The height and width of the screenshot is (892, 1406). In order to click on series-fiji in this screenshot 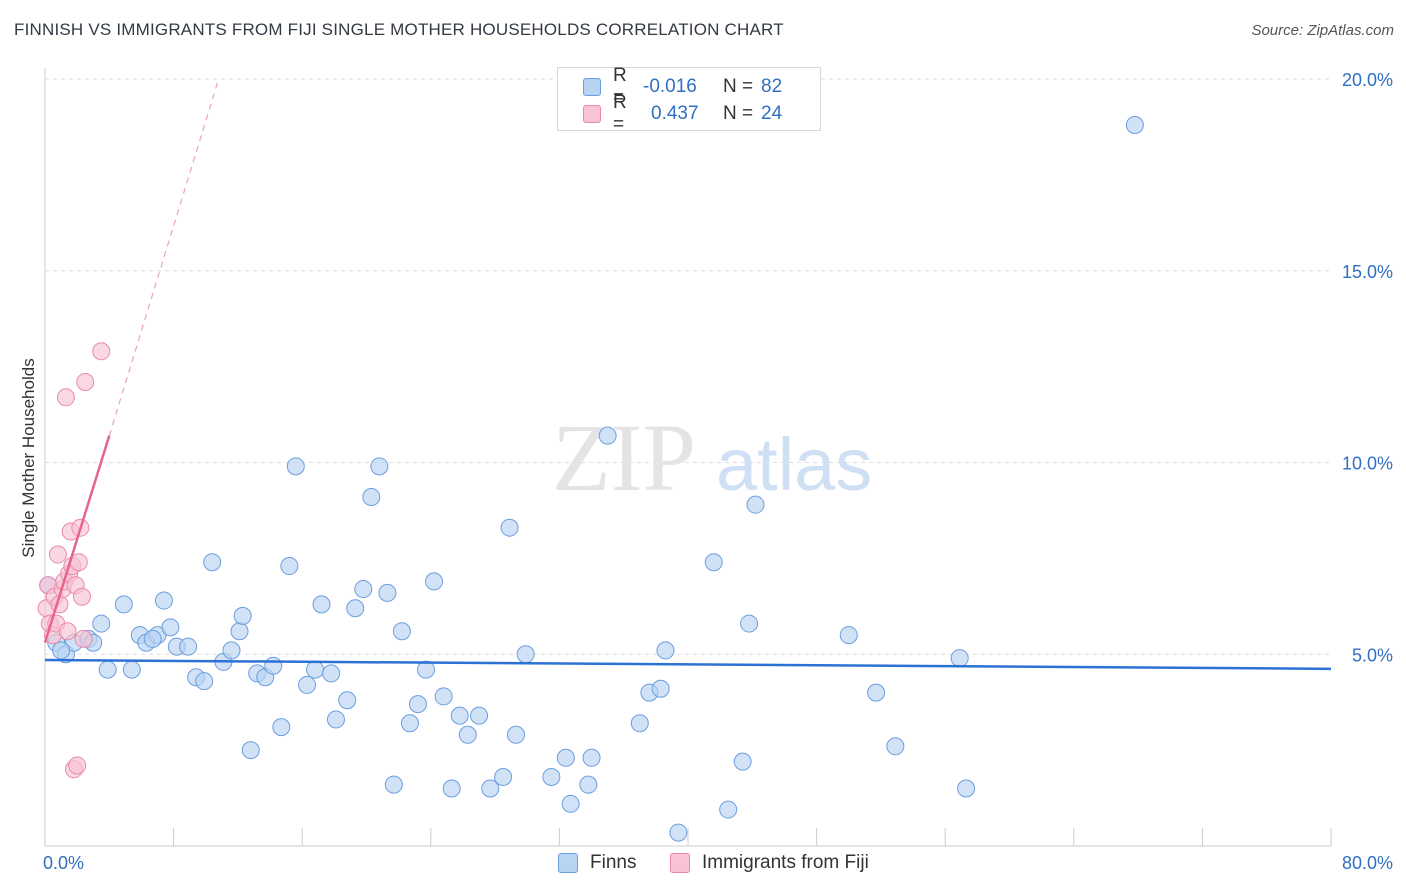, I will do `click(74, 560)`.